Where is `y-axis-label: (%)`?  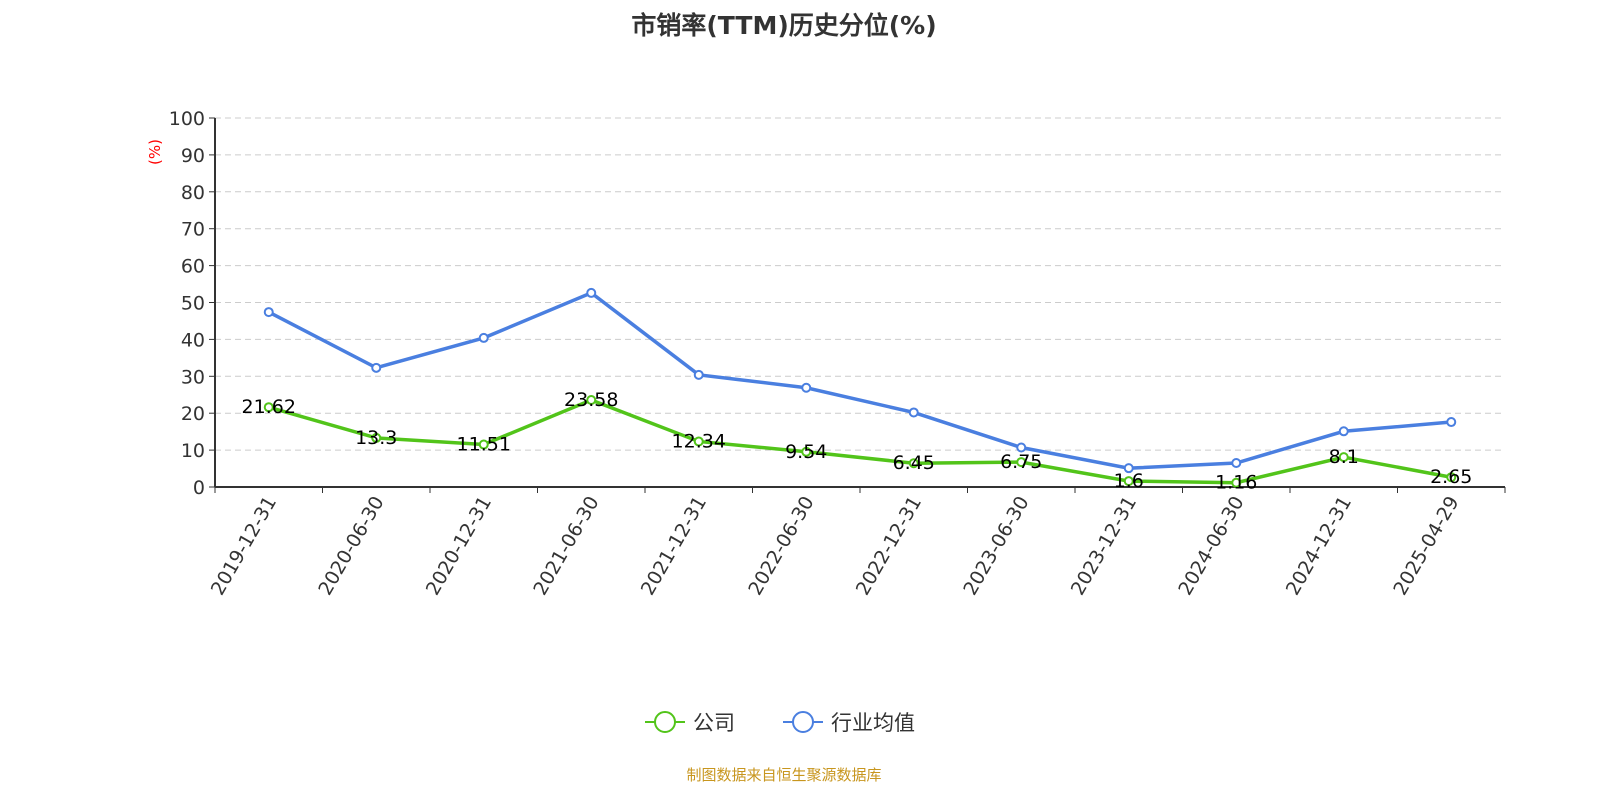 y-axis-label: (%) is located at coordinates (155, 152).